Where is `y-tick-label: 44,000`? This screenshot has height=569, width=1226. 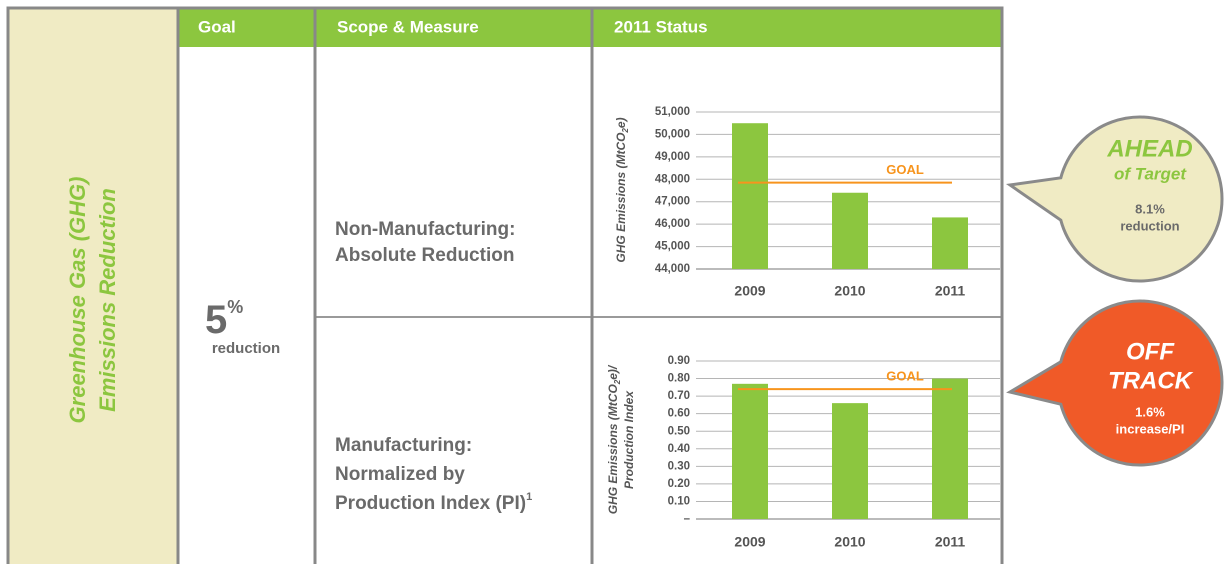 y-tick-label: 44,000 is located at coordinates (672, 269).